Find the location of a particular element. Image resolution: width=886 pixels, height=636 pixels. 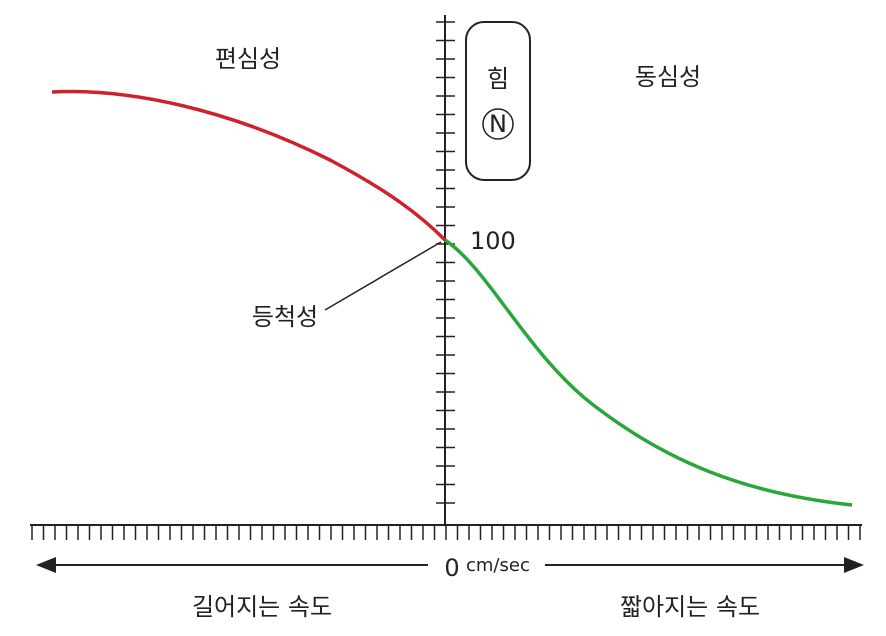

force-label: 힘 is located at coordinates (498, 79).